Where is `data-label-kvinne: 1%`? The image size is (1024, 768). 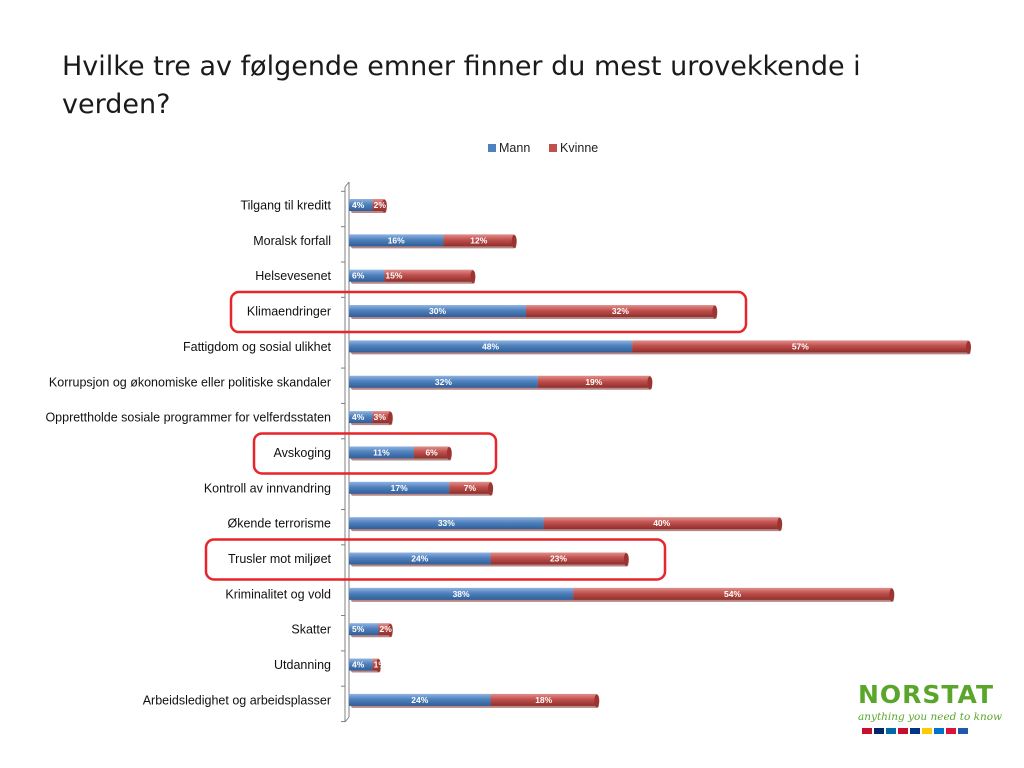
data-label-kvinne: 1% is located at coordinates (380, 665).